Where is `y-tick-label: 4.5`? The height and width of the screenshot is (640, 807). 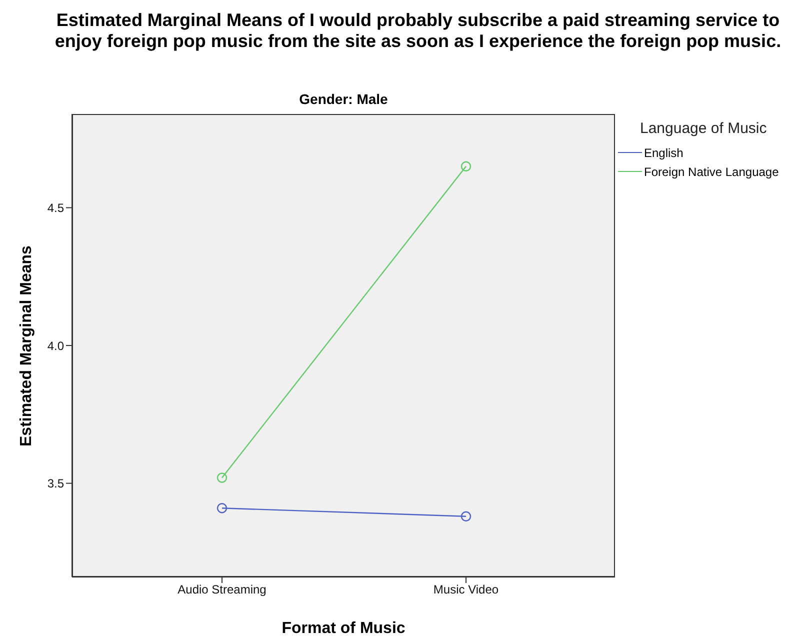 y-tick-label: 4.5 is located at coordinates (55, 207).